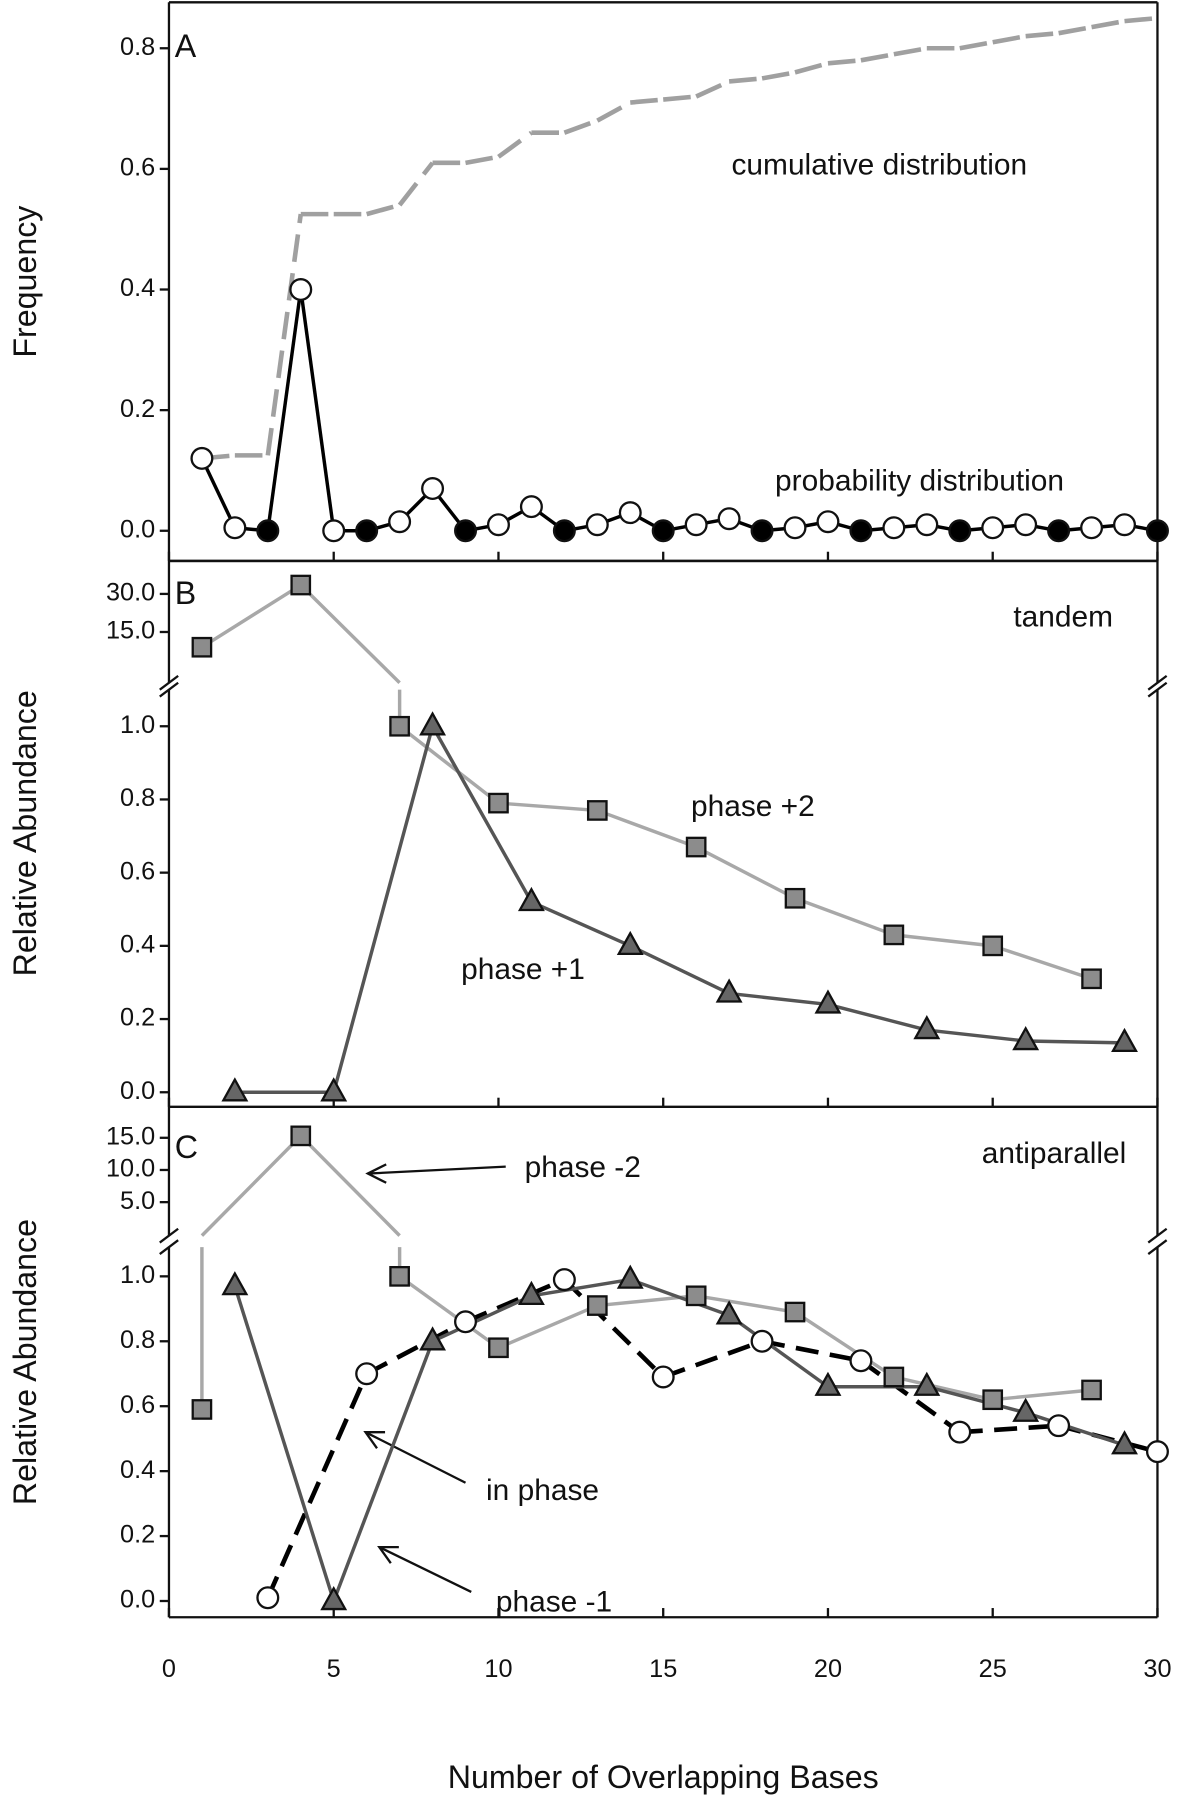 This screenshot has width=1177, height=1800. I want to click on y-tick-label: 0.8, so click(137, 47).